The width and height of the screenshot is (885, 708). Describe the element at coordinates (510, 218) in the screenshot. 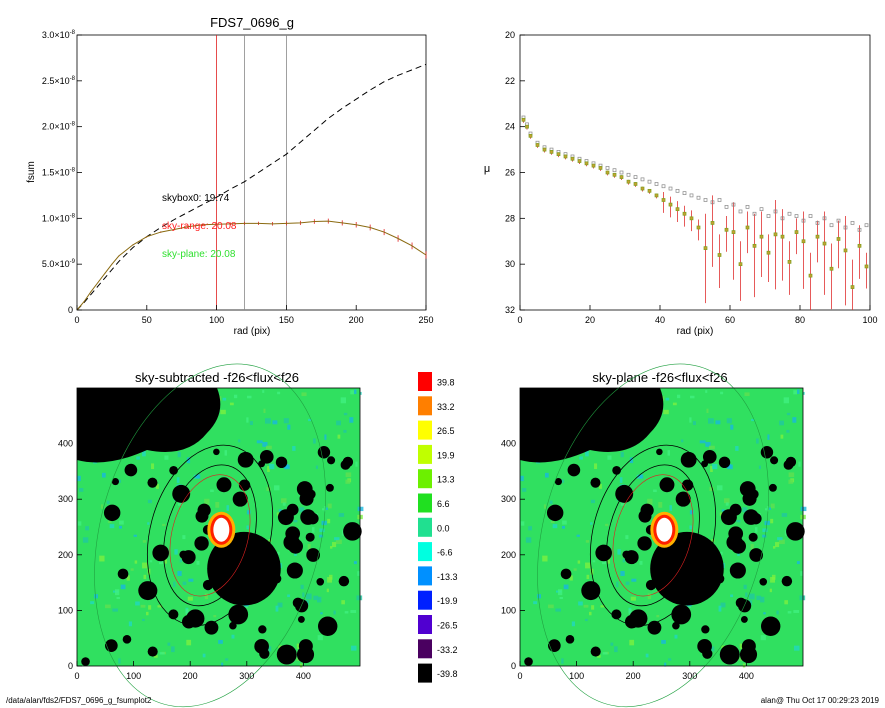

I see `y-tick-label: 28` at that location.